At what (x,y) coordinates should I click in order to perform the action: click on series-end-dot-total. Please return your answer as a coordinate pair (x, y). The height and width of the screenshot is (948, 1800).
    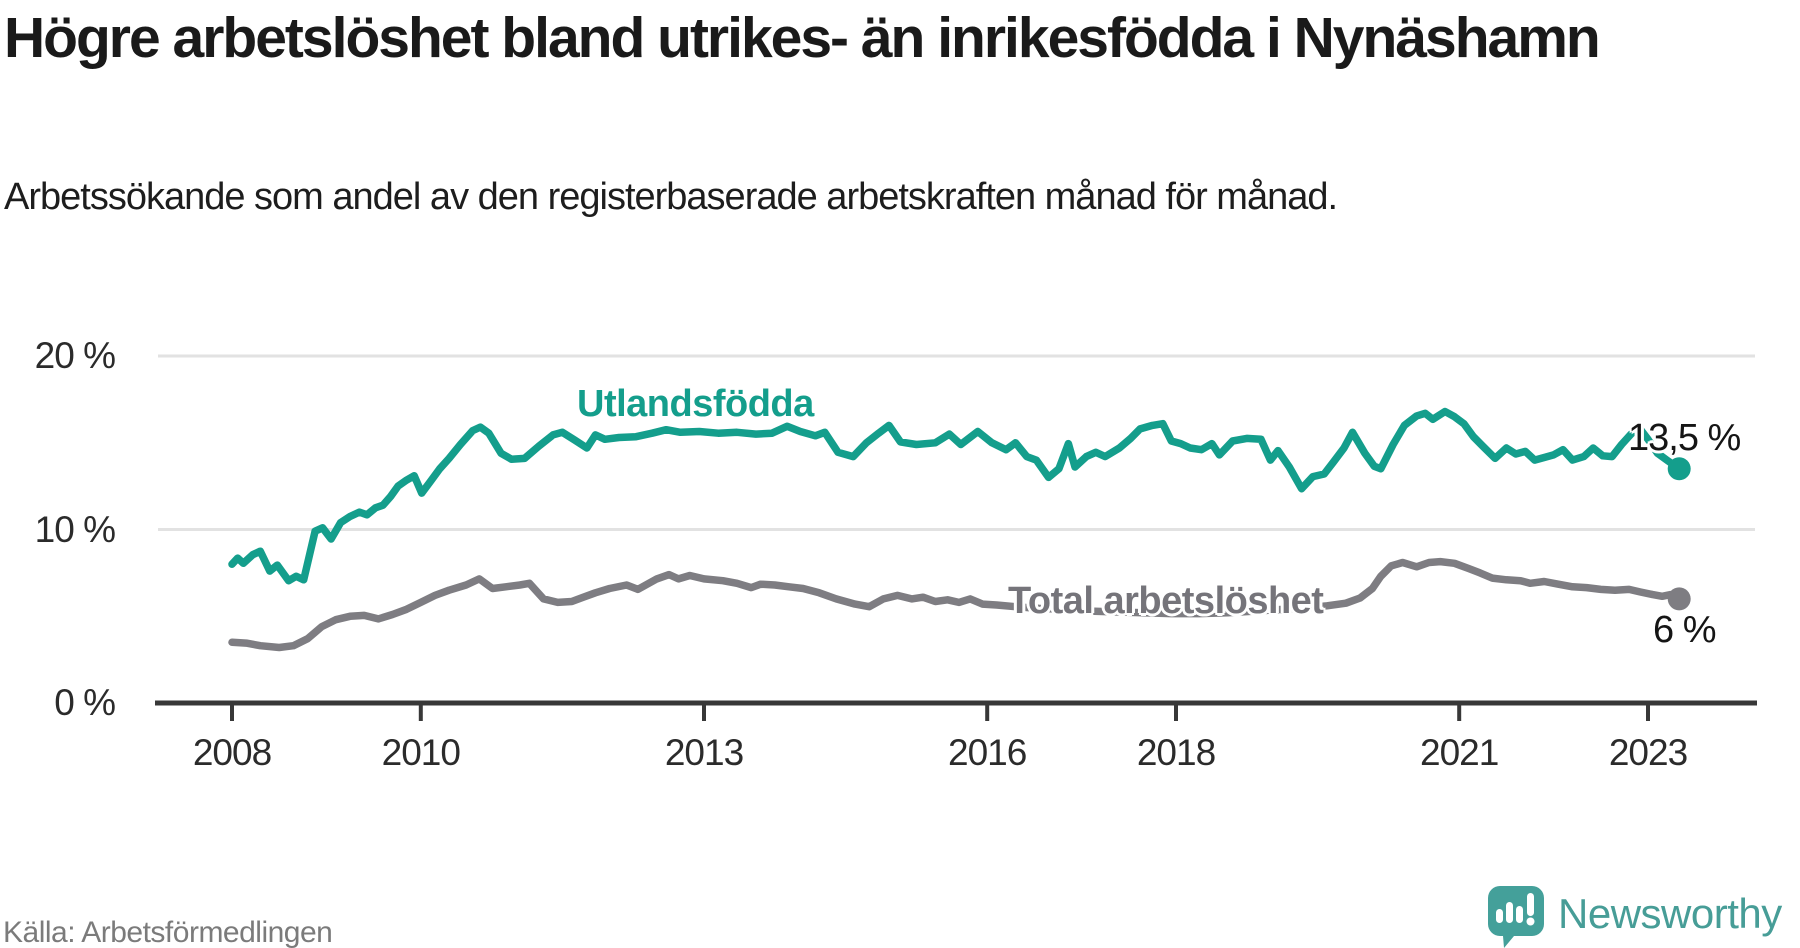
    Looking at the image, I should click on (1679, 599).